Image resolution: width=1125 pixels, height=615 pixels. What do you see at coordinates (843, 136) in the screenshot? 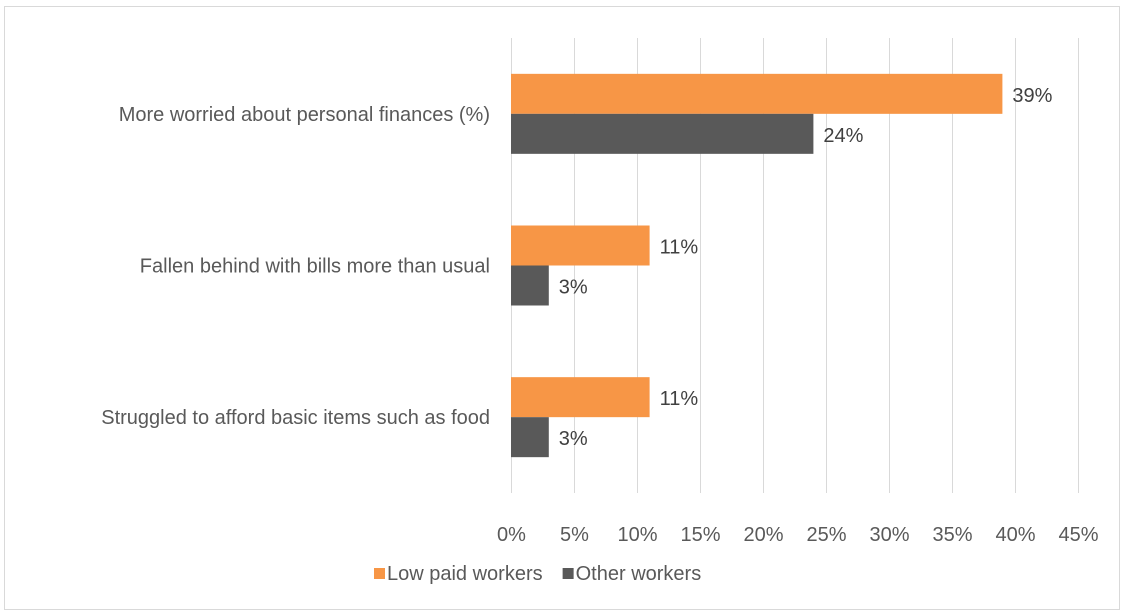
I see `data-label: 24%` at bounding box center [843, 136].